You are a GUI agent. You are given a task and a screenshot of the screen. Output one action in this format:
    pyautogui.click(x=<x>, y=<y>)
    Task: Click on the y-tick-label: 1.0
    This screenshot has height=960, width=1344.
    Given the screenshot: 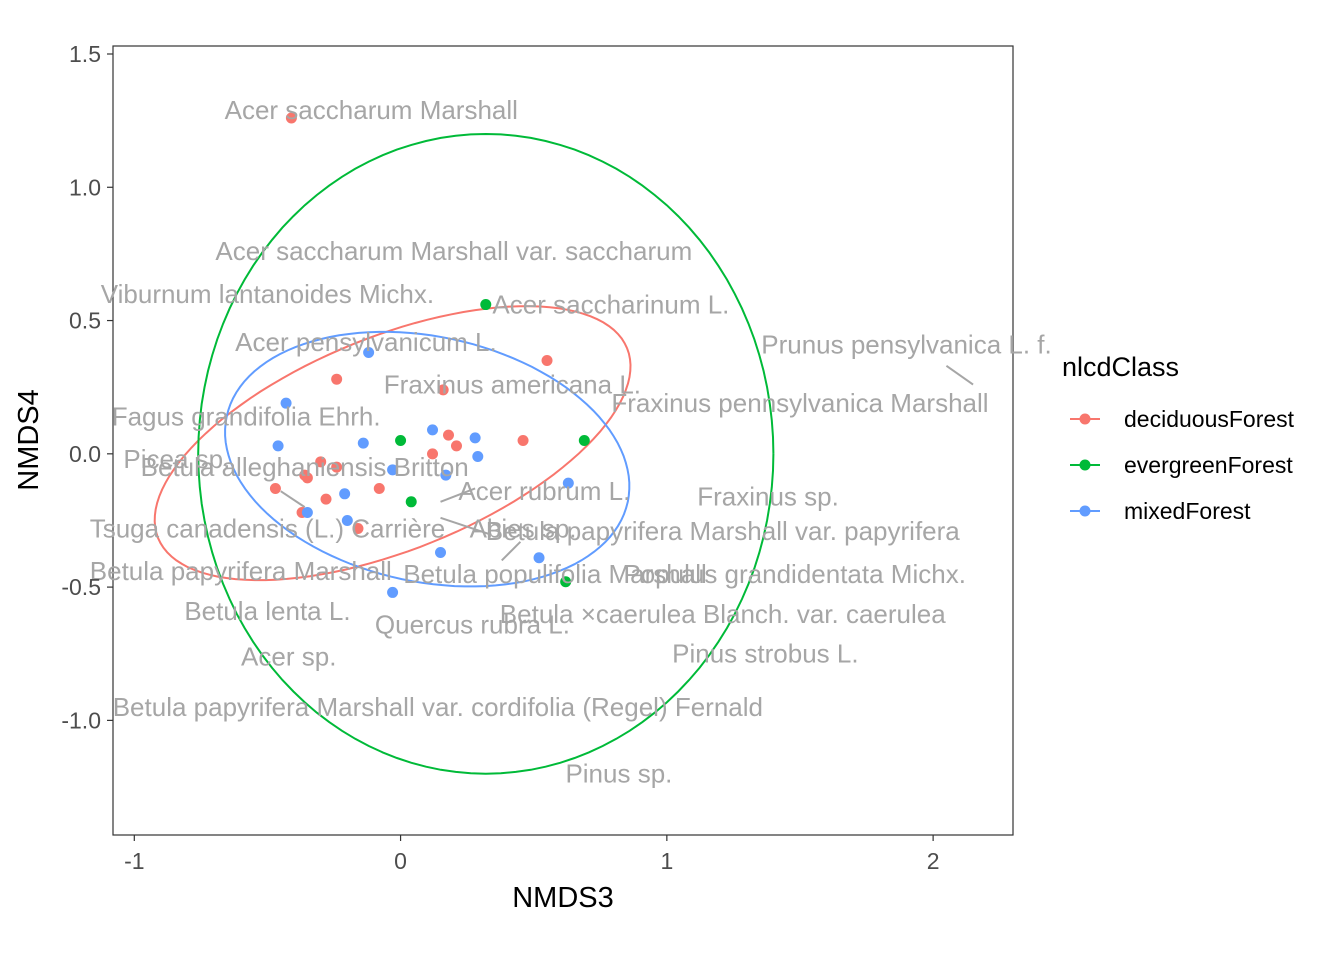 What is the action you would take?
    pyautogui.click(x=85, y=187)
    